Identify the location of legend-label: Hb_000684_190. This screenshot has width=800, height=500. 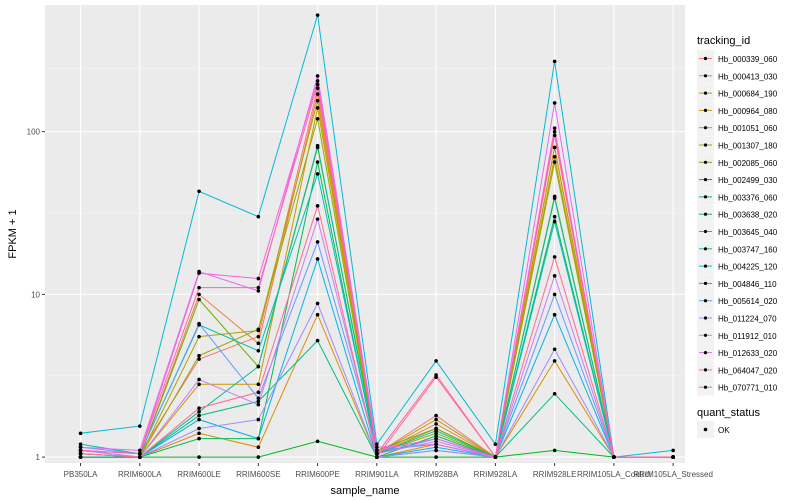
(748, 94).